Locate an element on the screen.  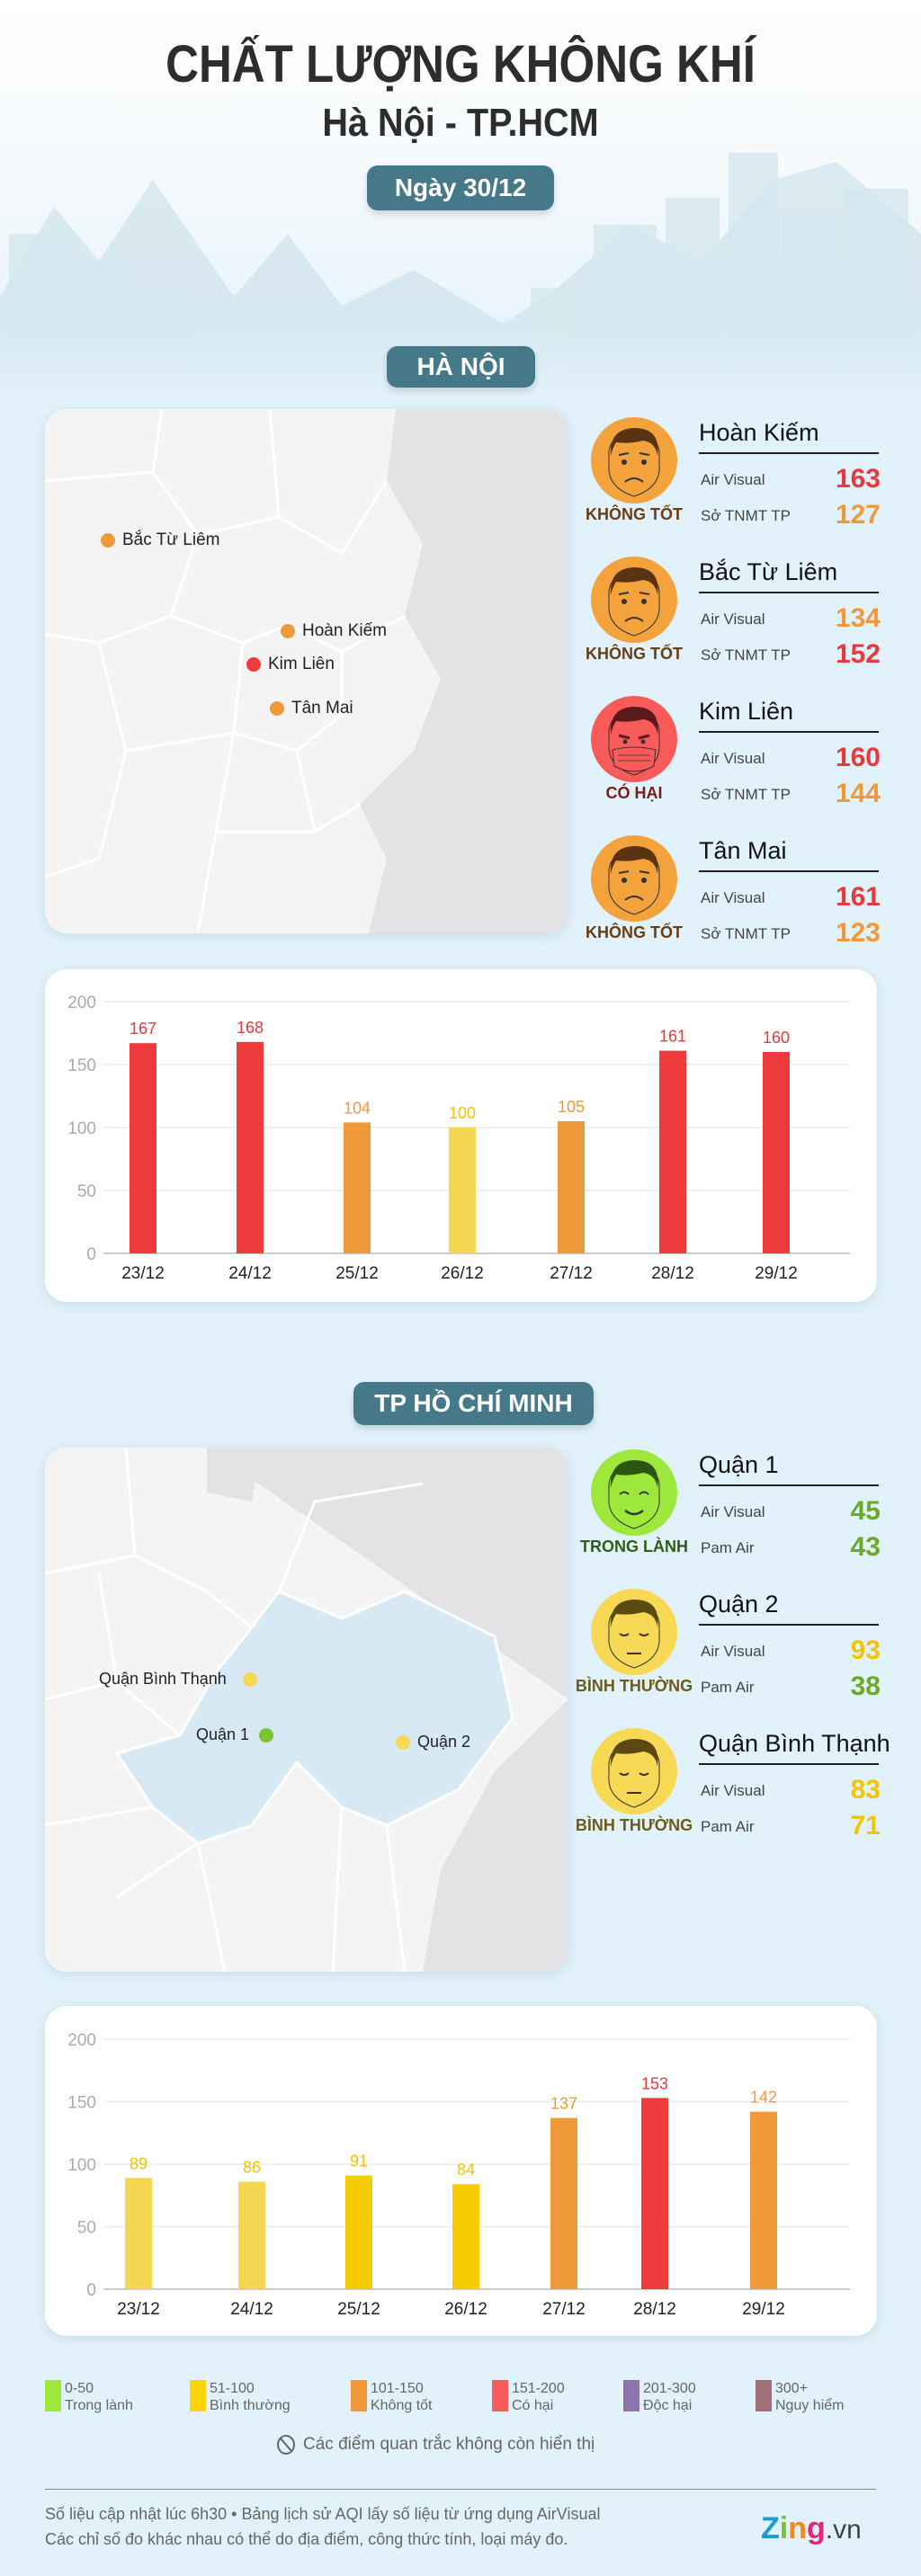
x-tick-label: 25/12 is located at coordinates (357, 1274).